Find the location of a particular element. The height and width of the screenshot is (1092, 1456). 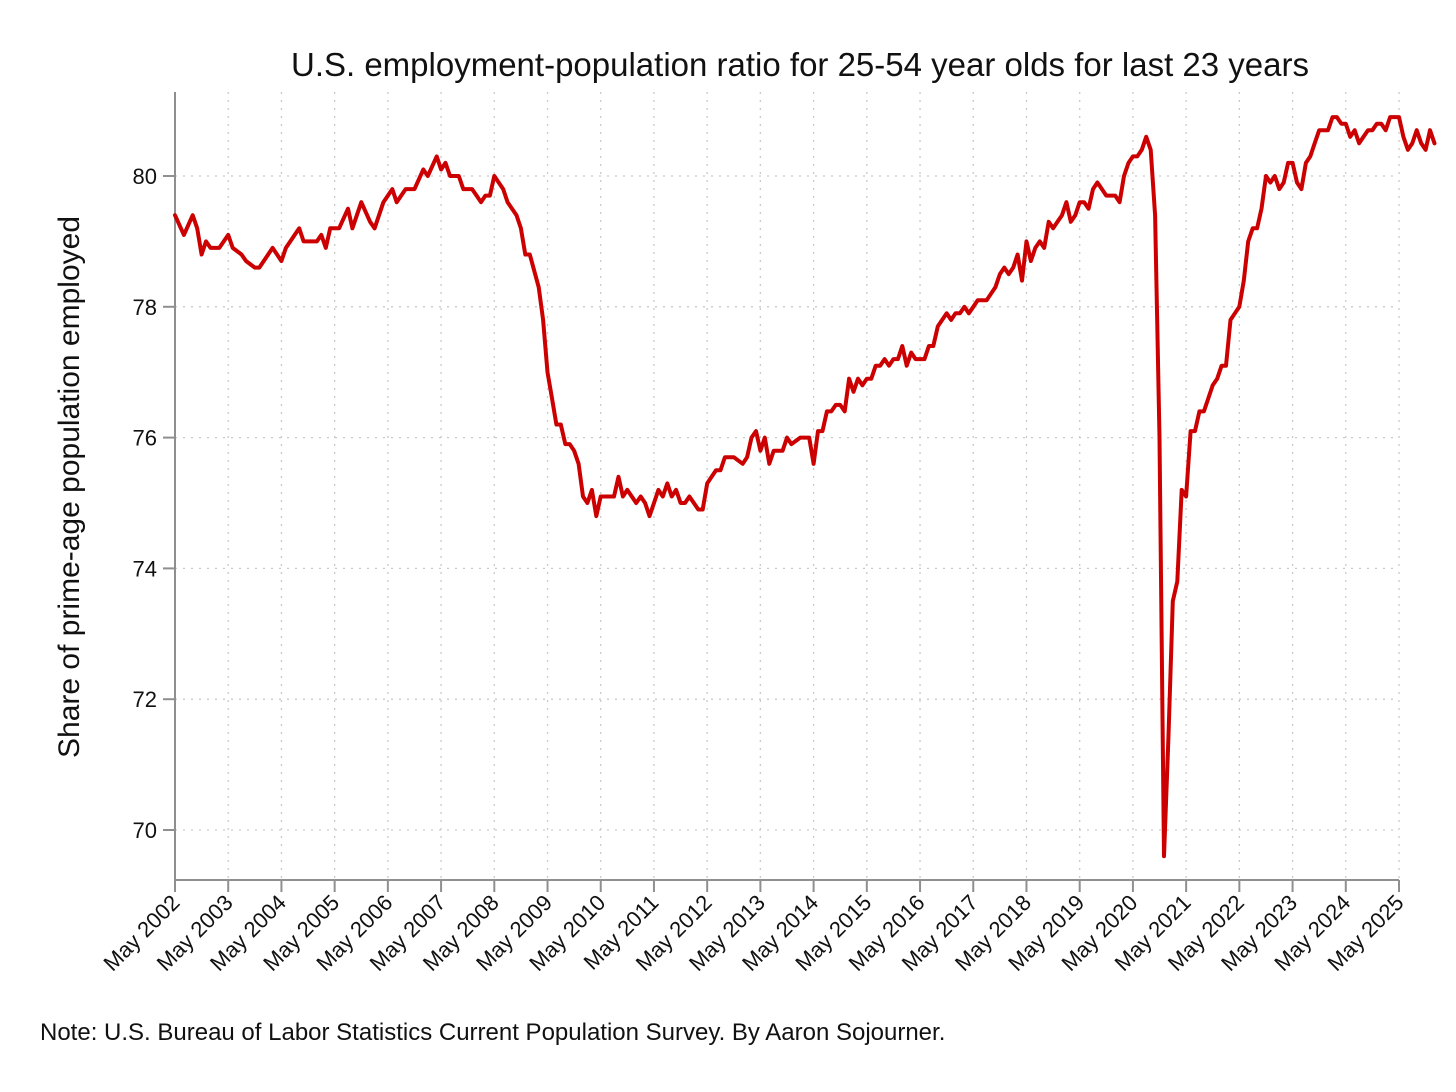

y-tick-label: 74 is located at coordinates (145, 568).